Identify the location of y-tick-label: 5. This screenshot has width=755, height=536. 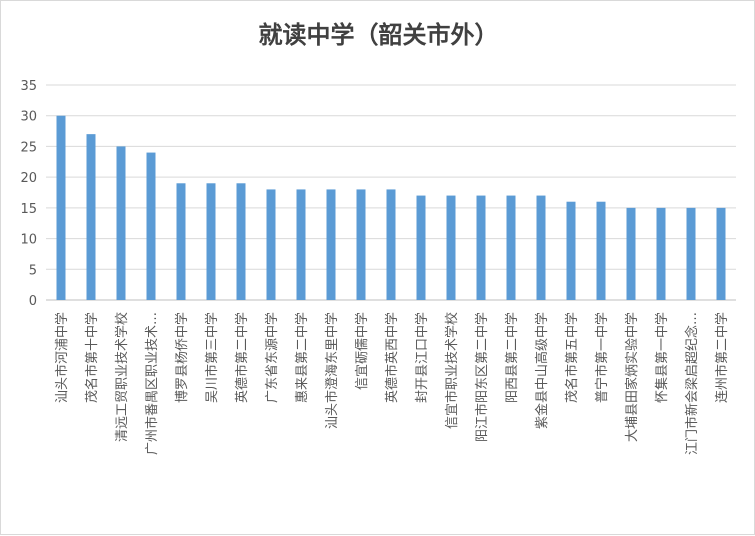
(33, 270).